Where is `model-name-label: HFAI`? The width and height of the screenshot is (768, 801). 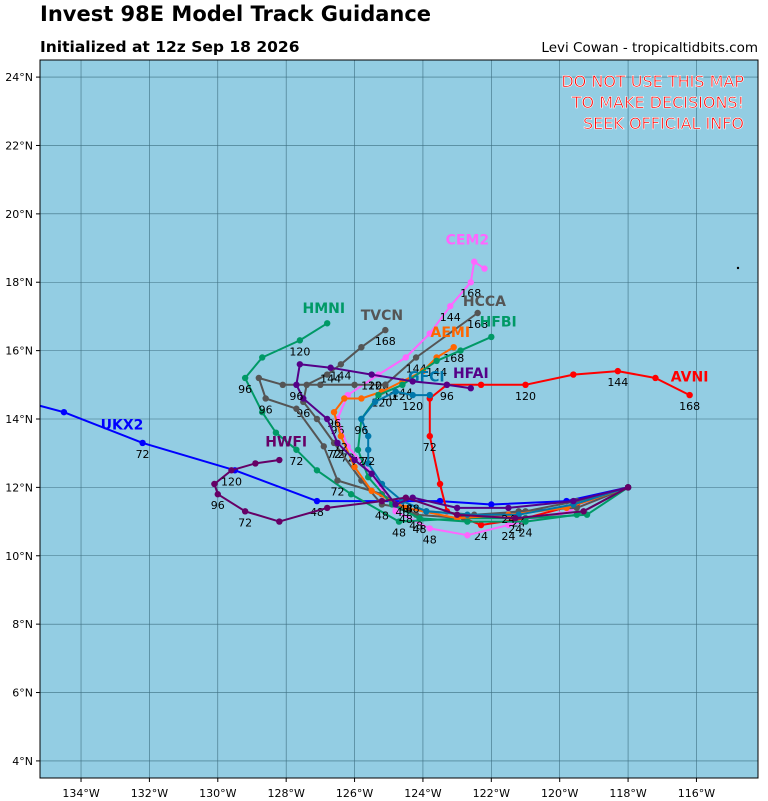 model-name-label: HFAI is located at coordinates (471, 374).